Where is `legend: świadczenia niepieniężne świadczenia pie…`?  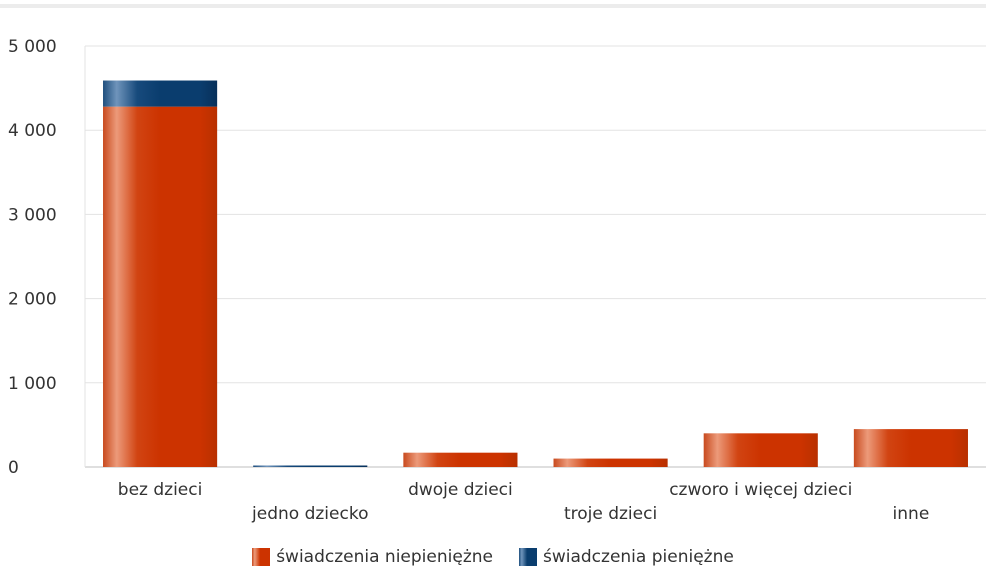
legend: świadczenia niepieniężne świadczenia pie… is located at coordinates (493, 557).